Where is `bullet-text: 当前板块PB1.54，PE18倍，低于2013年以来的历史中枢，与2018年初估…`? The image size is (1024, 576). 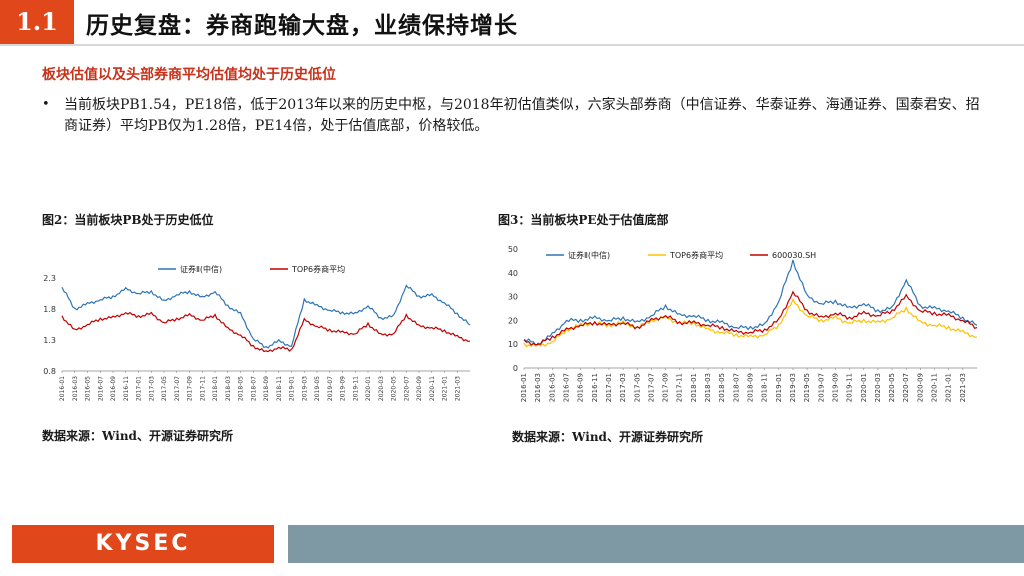
bullet-text: 当前板块PB1.54，PE18倍，低于2013年以来的历史中枢，与2018年初估… is located at coordinates (522, 115).